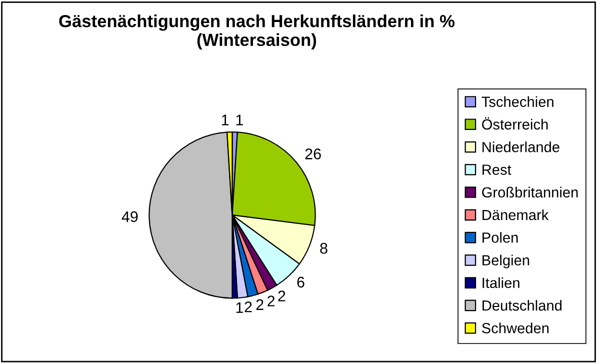 Image resolution: width=597 pixels, height=363 pixels. I want to click on legend-label: Belgien, so click(506, 261).